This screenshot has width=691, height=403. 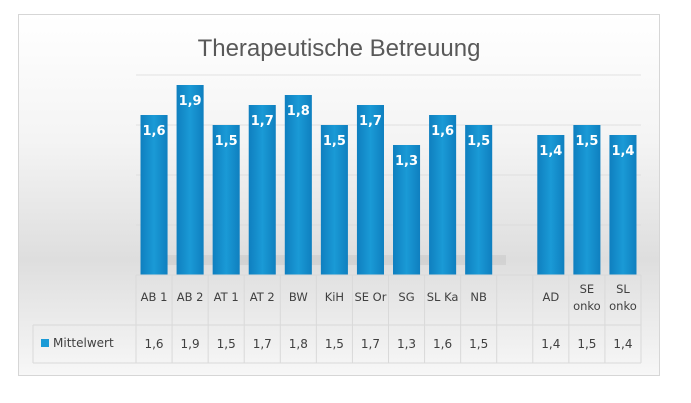 I want to click on chart-title: Therapeutische Betreuung, so click(x=339, y=48).